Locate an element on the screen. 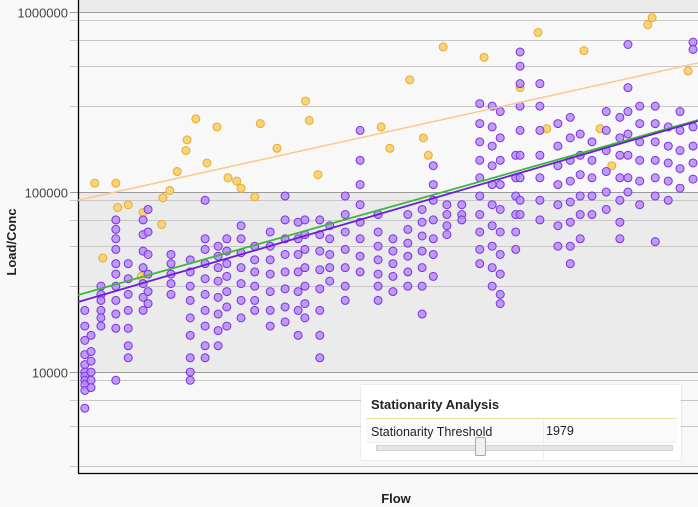  threshold-row is located at coordinates (521, 431).